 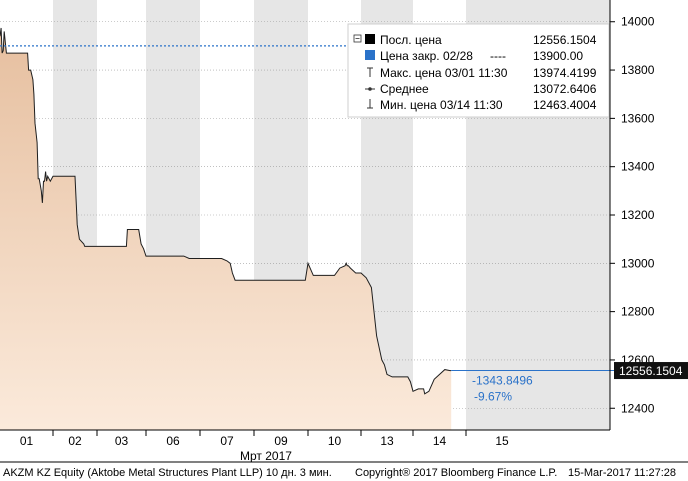 I want to click on y-tick-label: 12800, so click(x=638, y=312).